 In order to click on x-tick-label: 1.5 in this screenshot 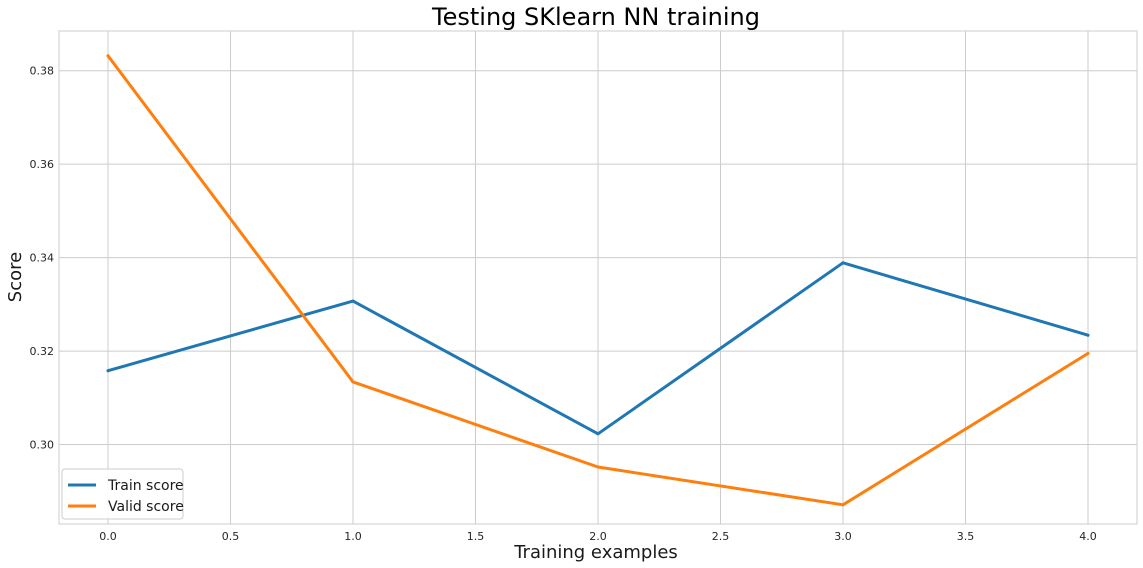, I will do `click(476, 536)`.